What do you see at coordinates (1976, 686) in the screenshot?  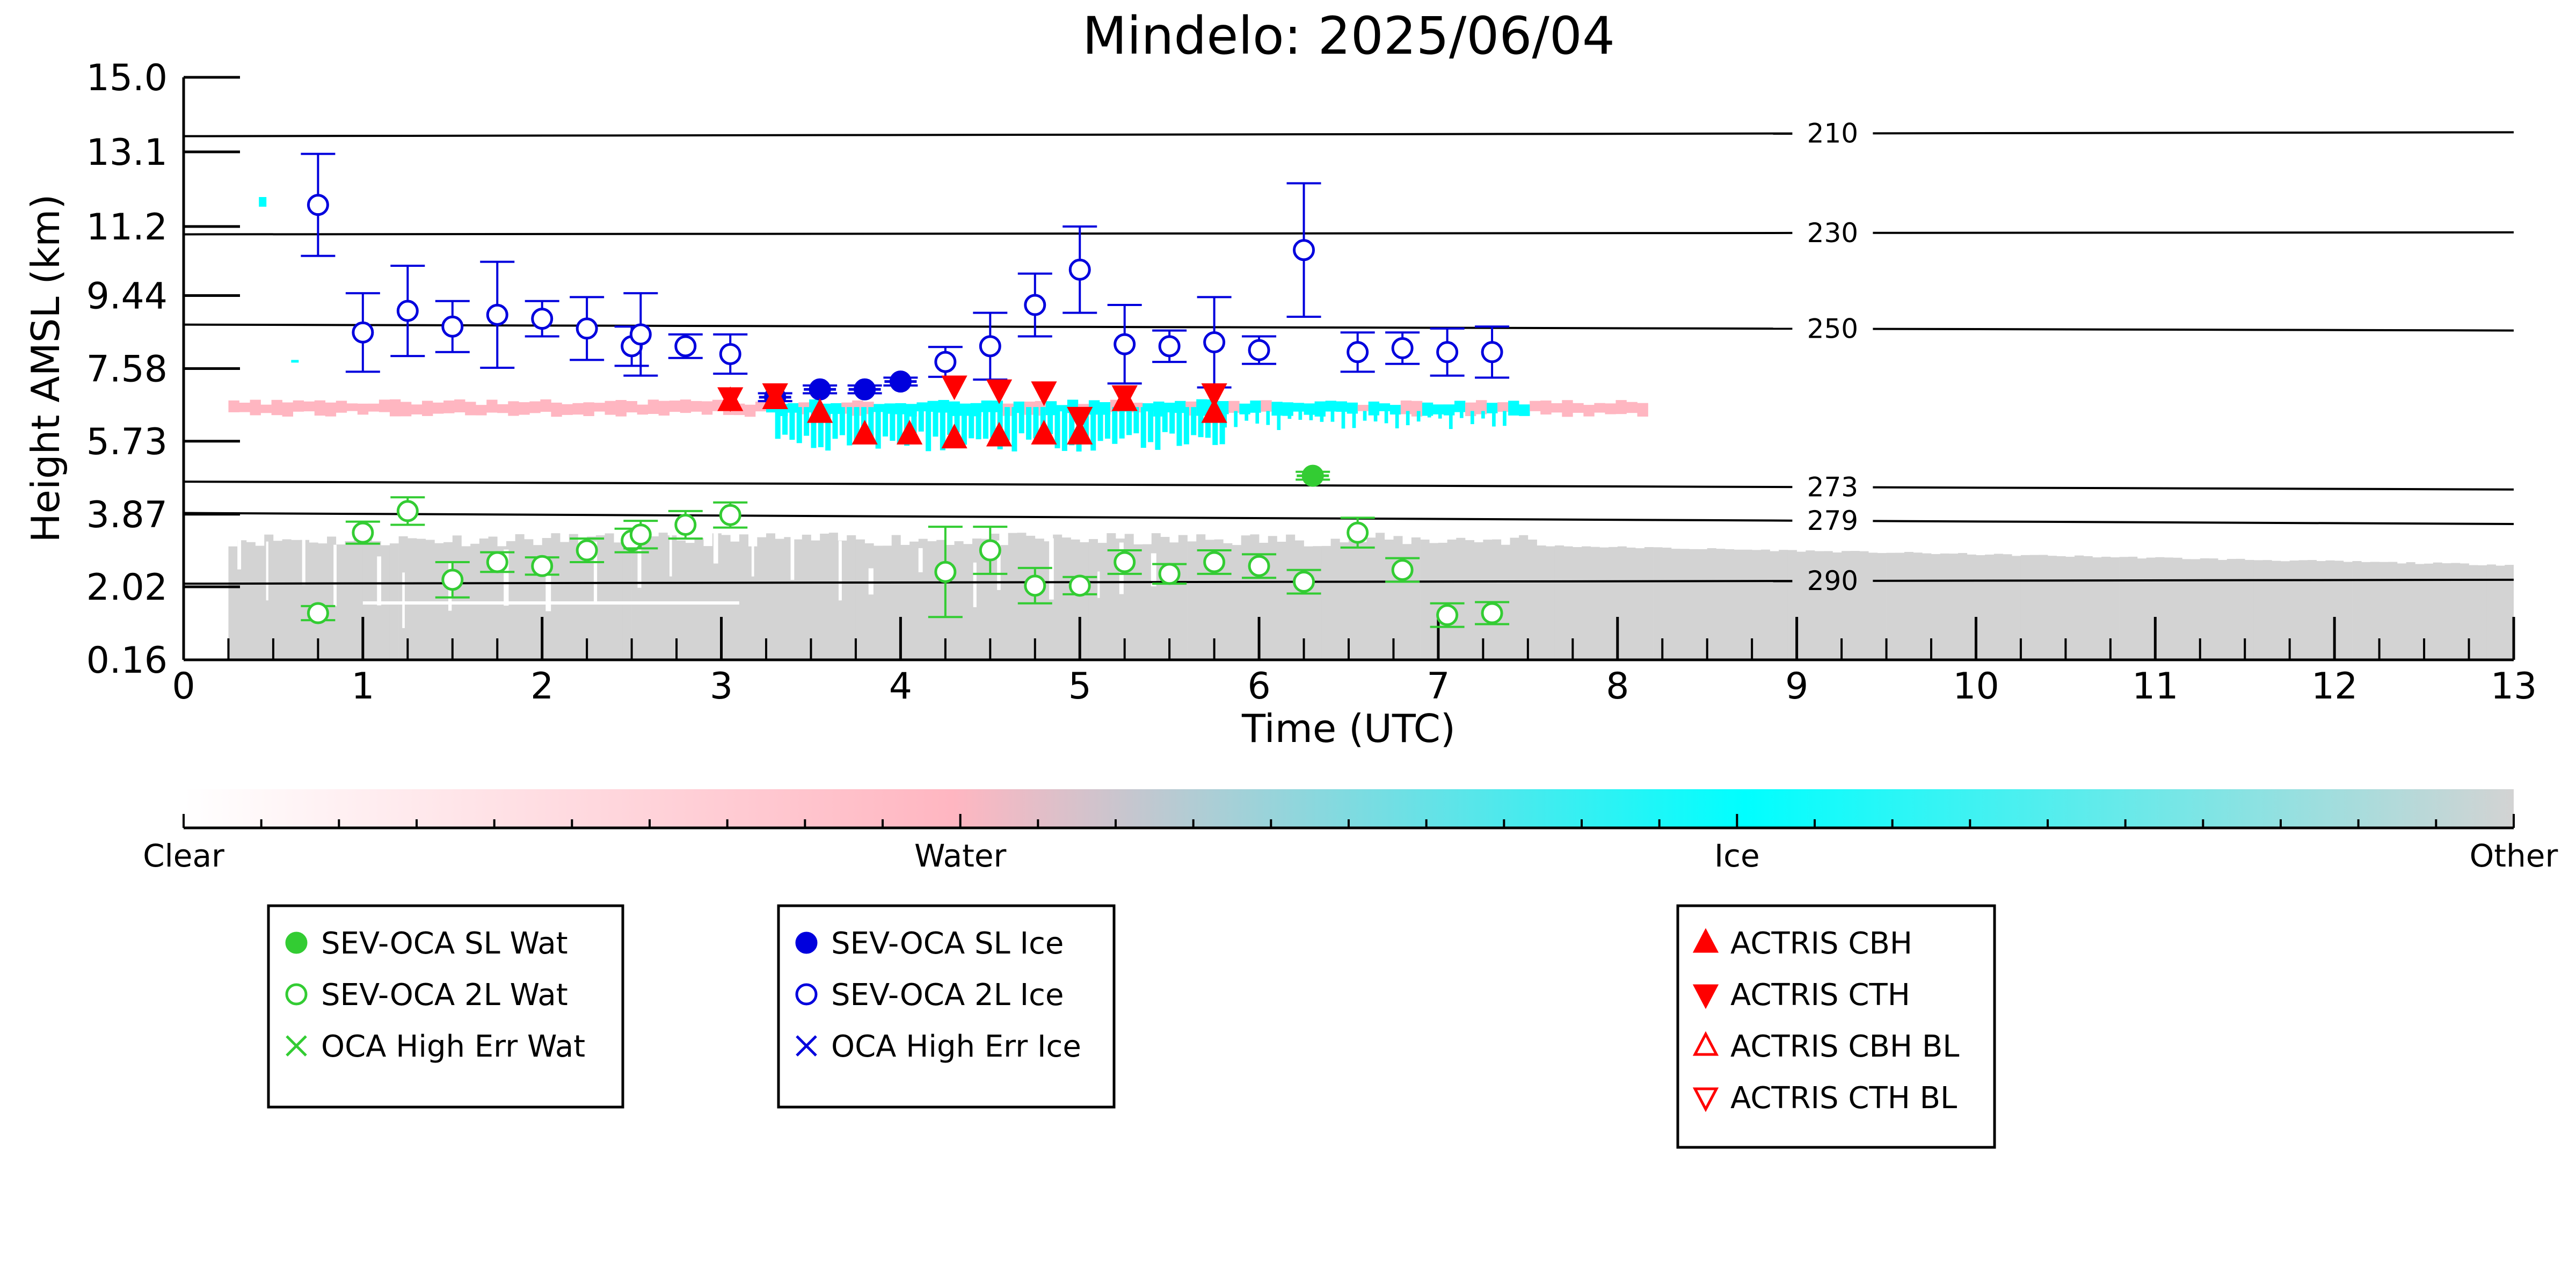 I see `x-tick-label: 10` at bounding box center [1976, 686].